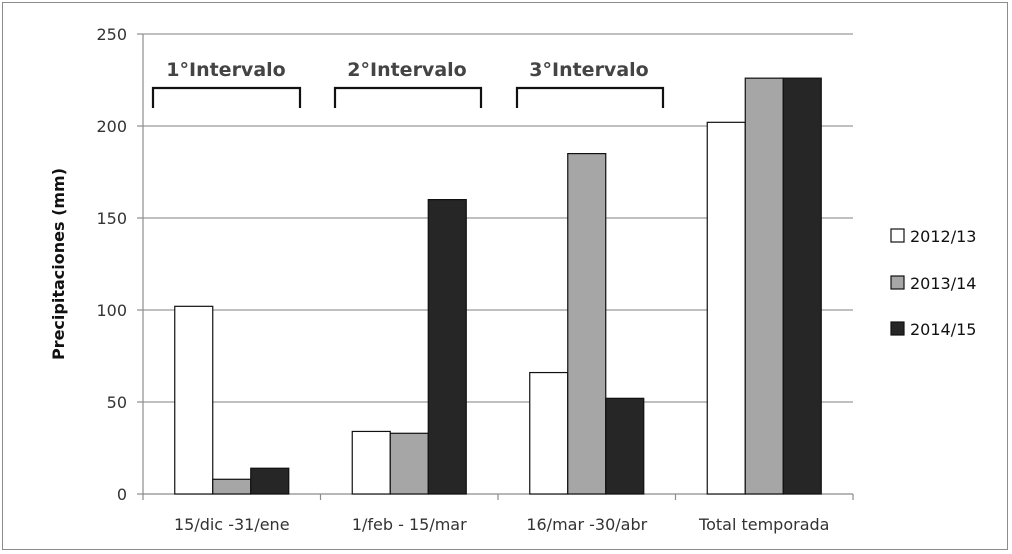 Image resolution: width=1012 pixels, height=554 pixels. I want to click on x-tick-label: 16/mar -30/abr, so click(586, 524).